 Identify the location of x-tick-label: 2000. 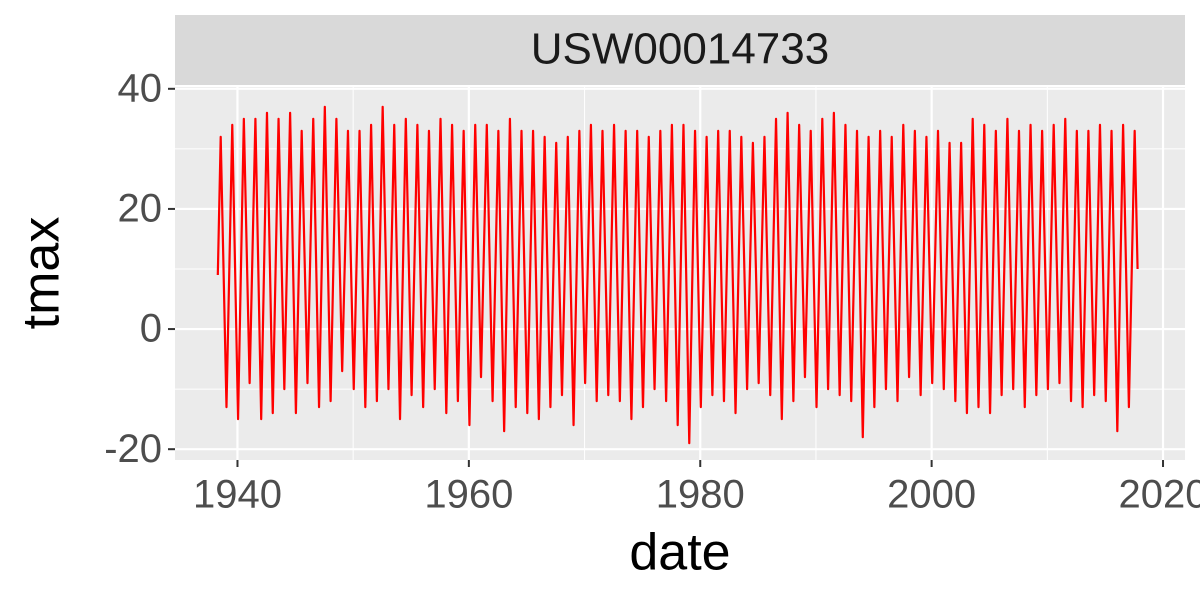
(931, 495).